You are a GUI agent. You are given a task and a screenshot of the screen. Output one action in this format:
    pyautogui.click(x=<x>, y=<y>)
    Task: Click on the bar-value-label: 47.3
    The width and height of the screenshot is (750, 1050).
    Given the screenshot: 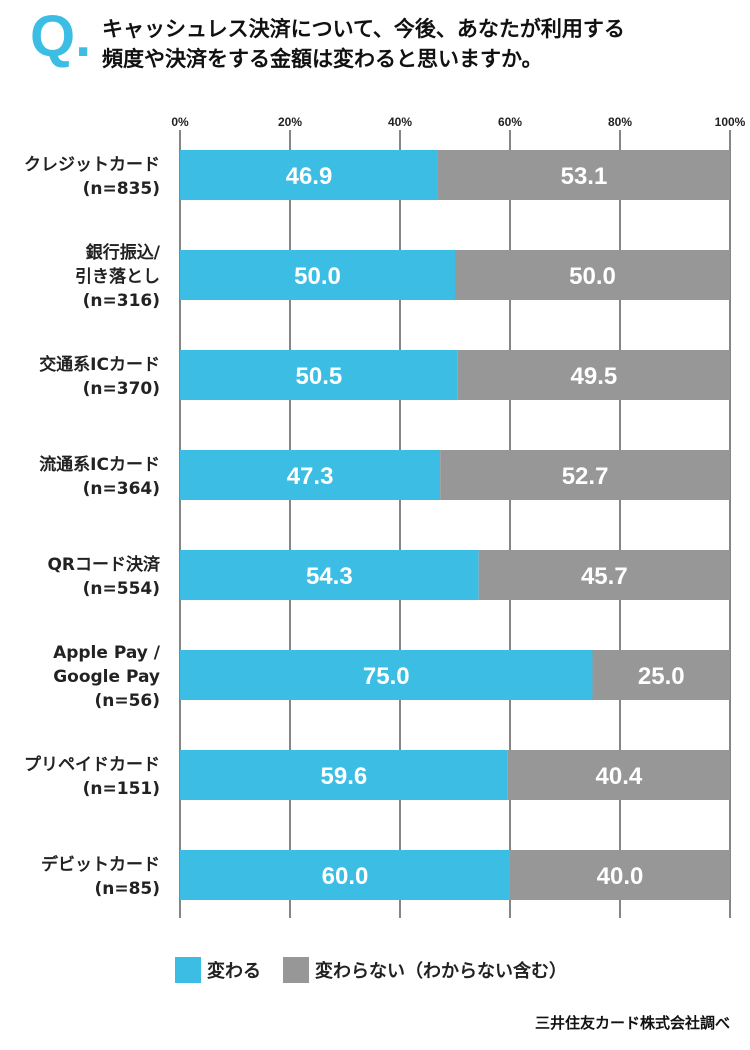 What is the action you would take?
    pyautogui.click(x=310, y=476)
    